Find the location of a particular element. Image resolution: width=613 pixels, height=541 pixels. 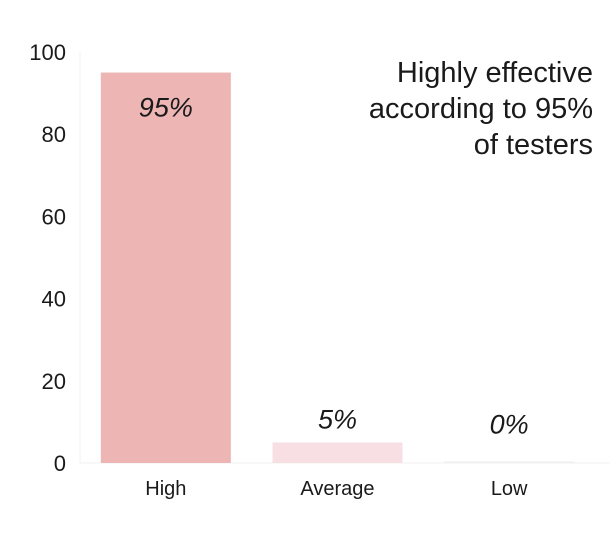

y-tick-label: 60 is located at coordinates (54, 216).